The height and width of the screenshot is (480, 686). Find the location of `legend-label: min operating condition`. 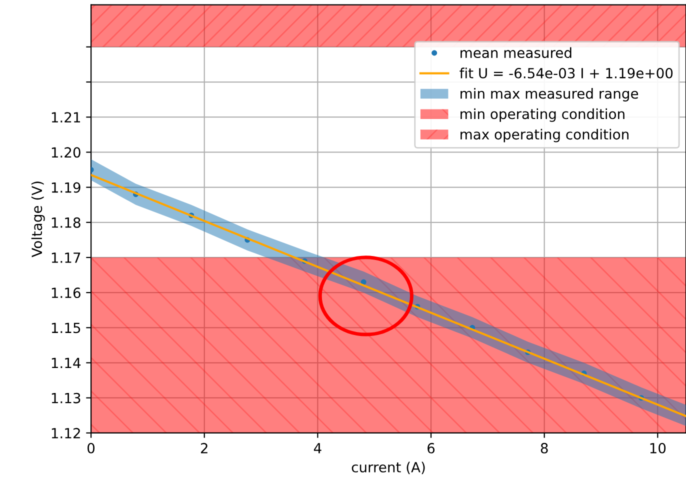

legend-label: min operating condition is located at coordinates (542, 115).